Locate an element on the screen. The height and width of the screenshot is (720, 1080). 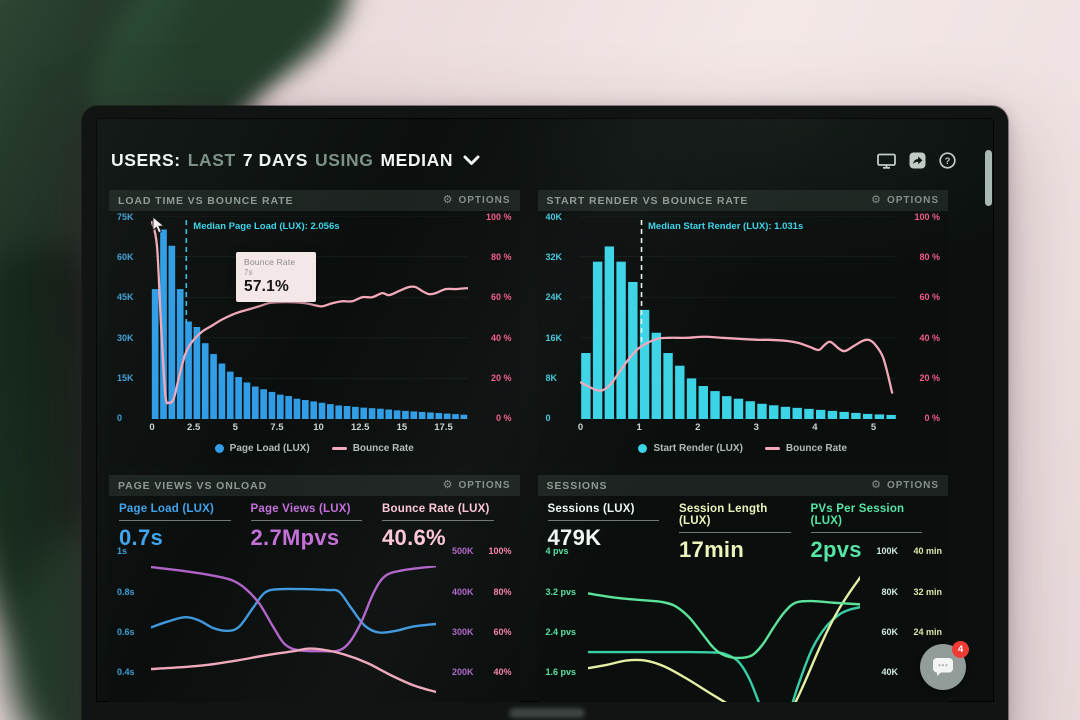
dashboard-header: USERS: LAST 7 DAYS USING MEDIAN is located at coordinates (533, 160).